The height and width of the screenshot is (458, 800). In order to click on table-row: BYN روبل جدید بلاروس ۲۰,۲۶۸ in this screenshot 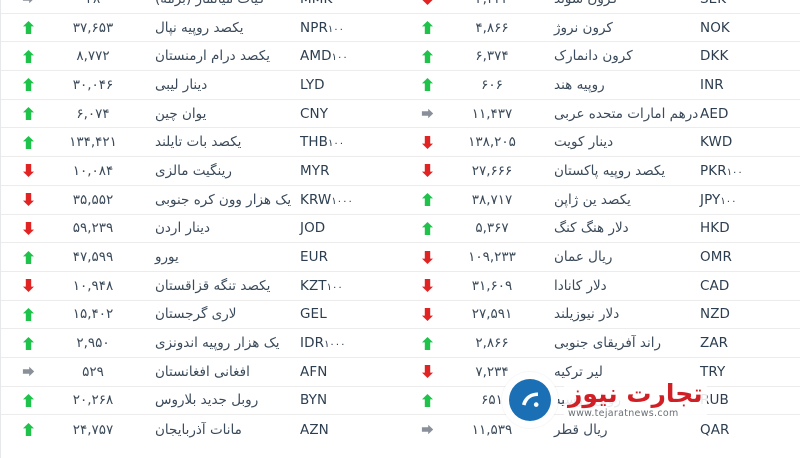, I will do `click(200, 401)`.